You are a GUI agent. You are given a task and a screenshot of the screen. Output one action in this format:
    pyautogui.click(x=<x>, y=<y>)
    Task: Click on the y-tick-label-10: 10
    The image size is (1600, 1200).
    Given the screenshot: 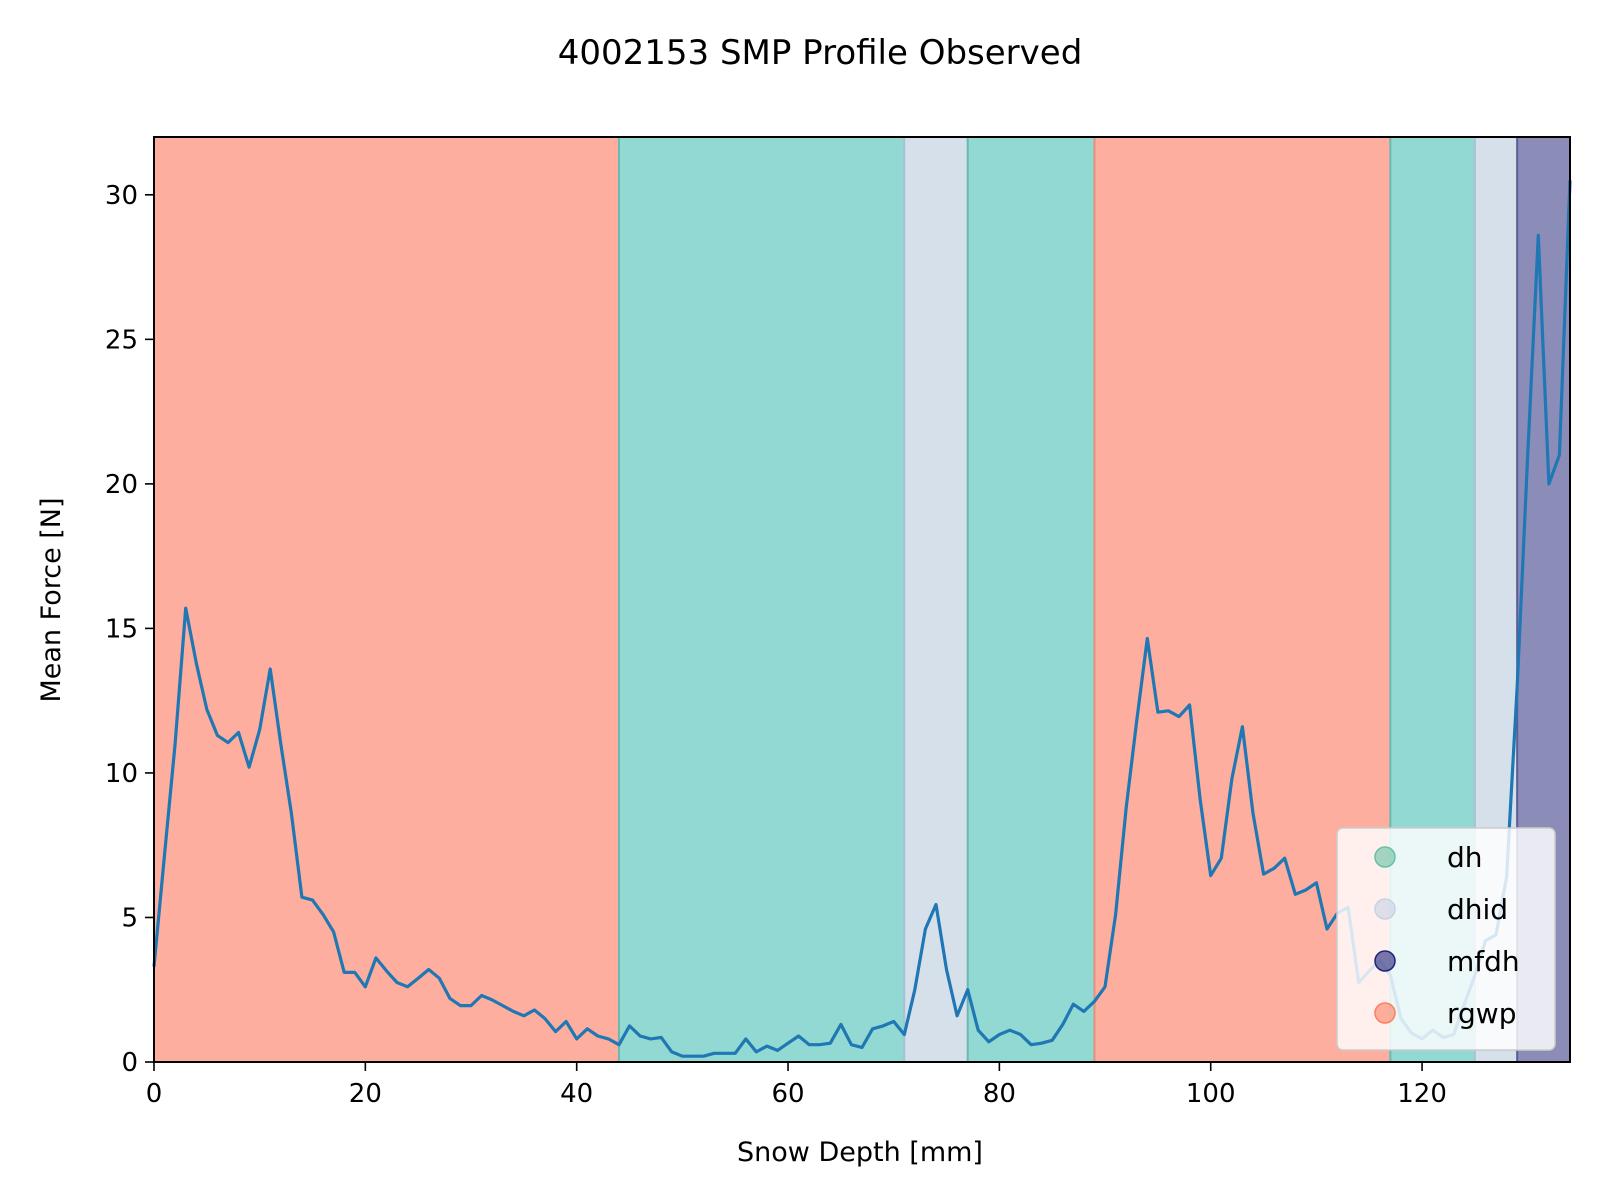 What is the action you would take?
    pyautogui.click(x=121, y=774)
    